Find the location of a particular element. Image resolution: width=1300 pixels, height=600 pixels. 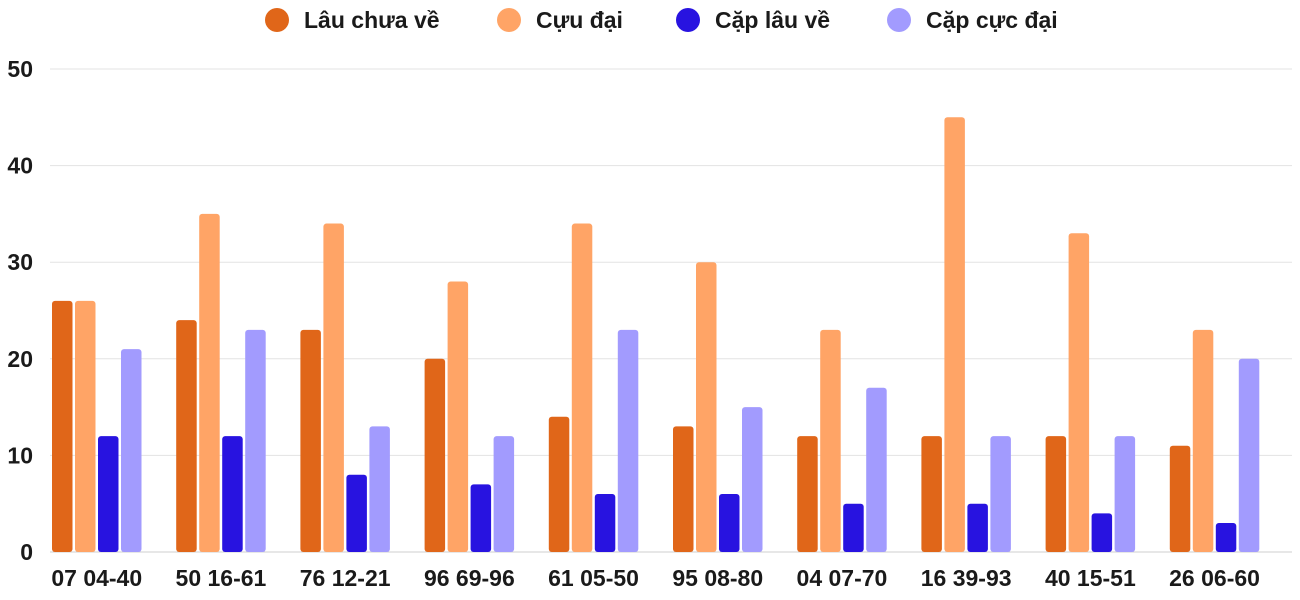

legend-item-cap-cuc-dai: Cặp cực đại is located at coordinates (972, 20).